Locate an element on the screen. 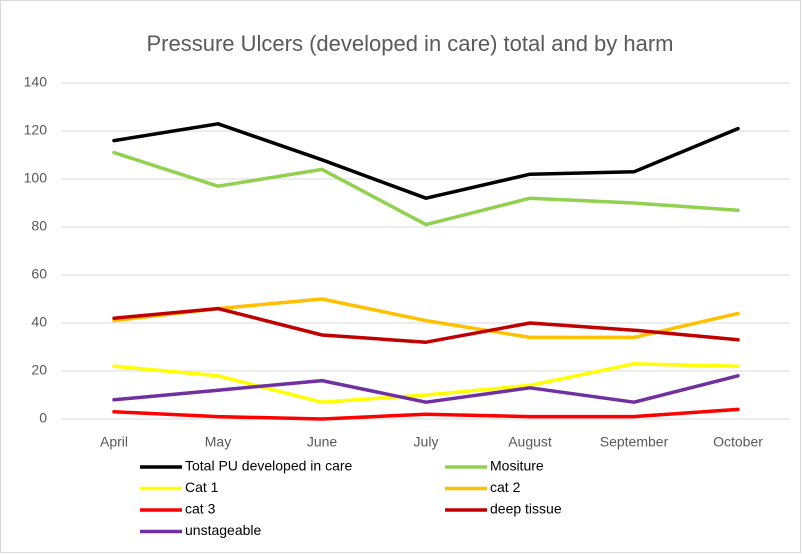  y-tick-label: 40 is located at coordinates (39, 322).